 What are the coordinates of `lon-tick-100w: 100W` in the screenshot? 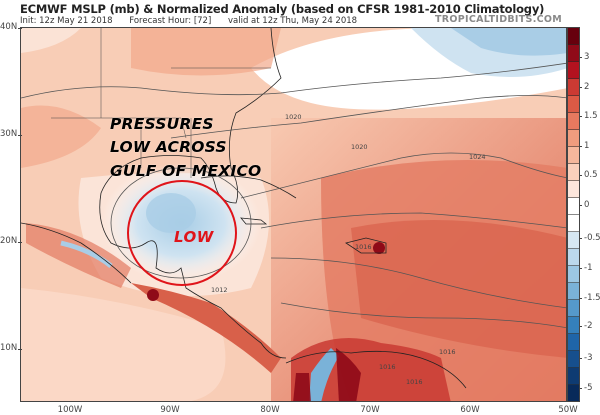 It's located at (70, 410).